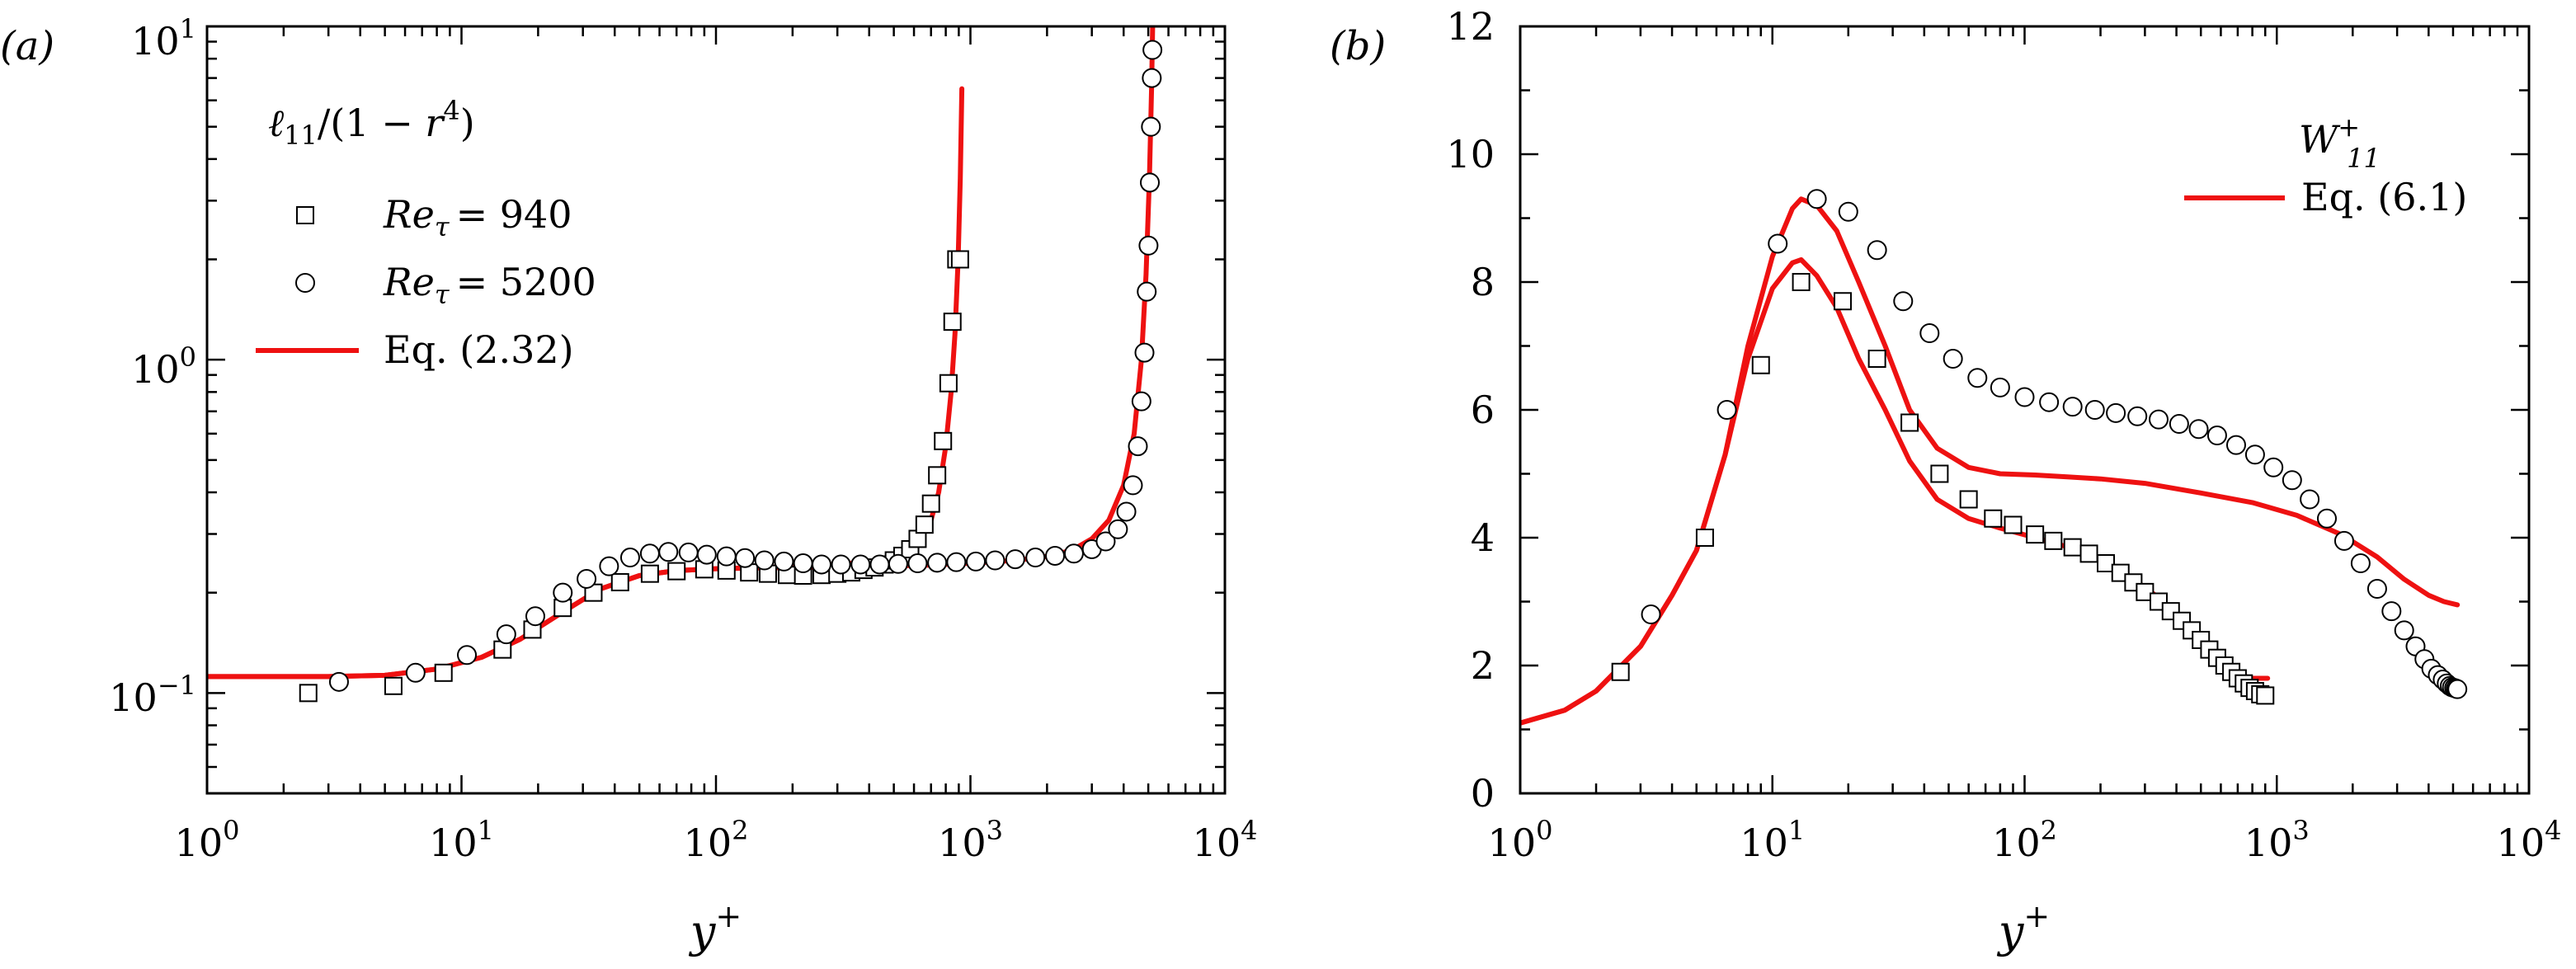  What do you see at coordinates (490, 285) in the screenshot?
I see `panel-a-legend-entry-5200: Reτ = 5200` at bounding box center [490, 285].